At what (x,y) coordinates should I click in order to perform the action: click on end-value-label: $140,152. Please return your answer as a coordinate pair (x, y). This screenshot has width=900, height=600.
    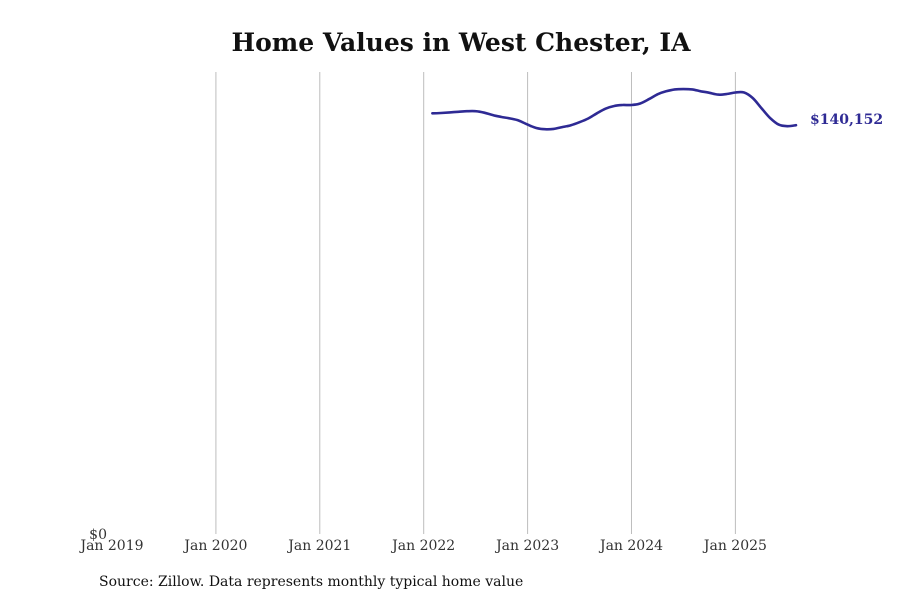
    Looking at the image, I should click on (846, 120).